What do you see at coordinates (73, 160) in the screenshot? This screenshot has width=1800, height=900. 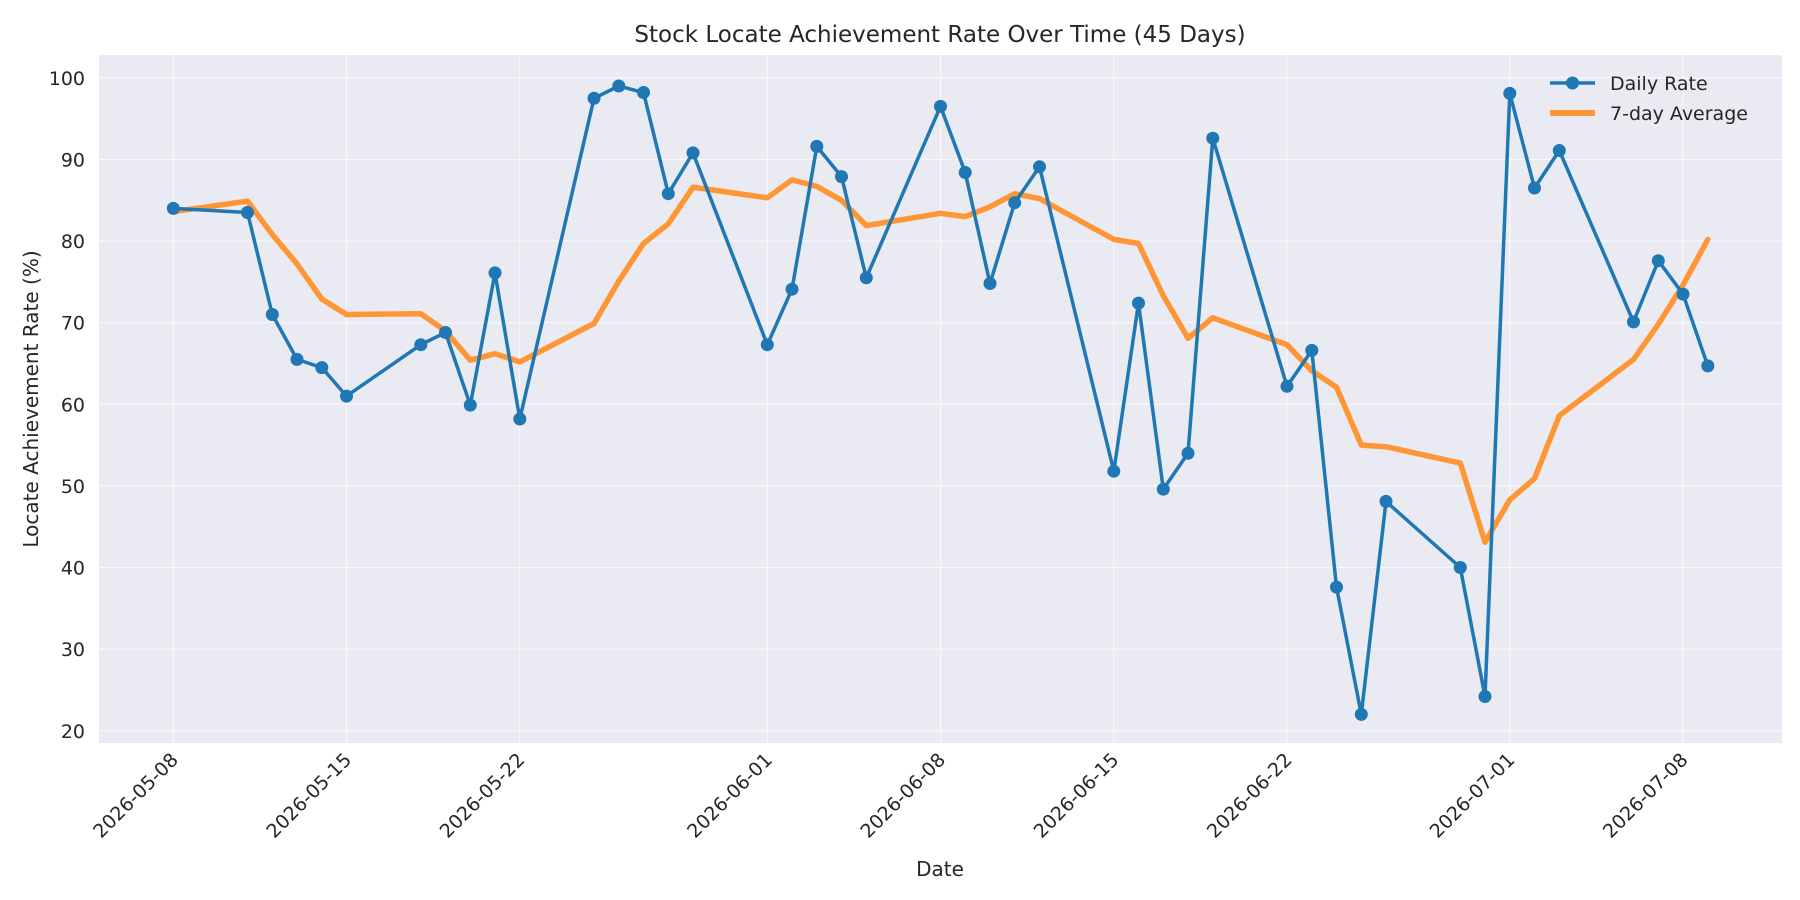 I see `y-tick-label: 90` at bounding box center [73, 160].